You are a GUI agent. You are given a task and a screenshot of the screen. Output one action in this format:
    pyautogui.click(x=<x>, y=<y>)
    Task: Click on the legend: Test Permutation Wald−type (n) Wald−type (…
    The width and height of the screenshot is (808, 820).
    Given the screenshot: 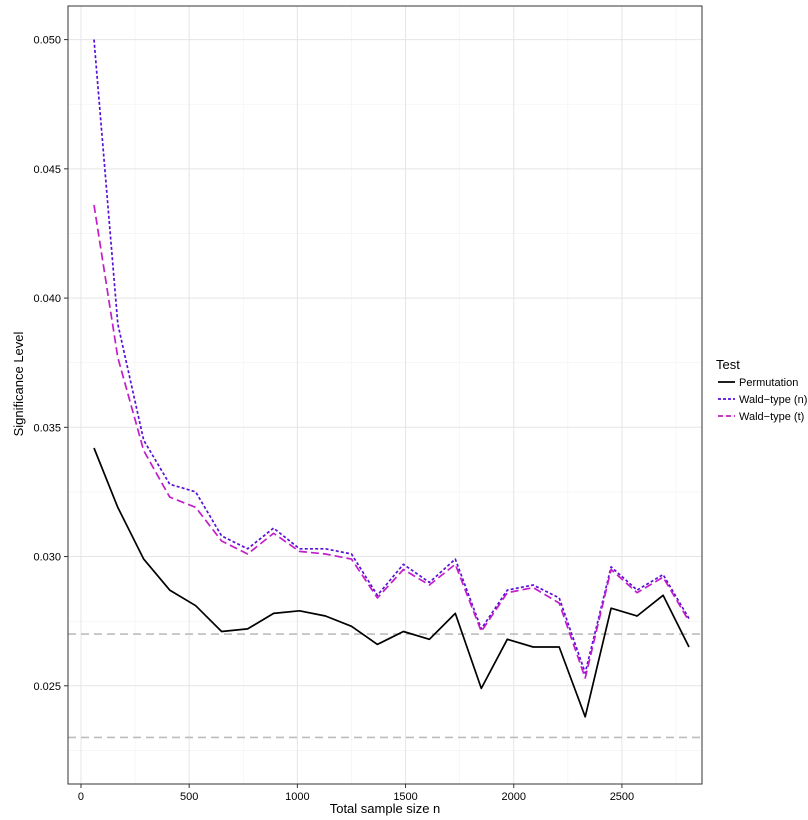 What is the action you would take?
    pyautogui.click(x=761, y=390)
    